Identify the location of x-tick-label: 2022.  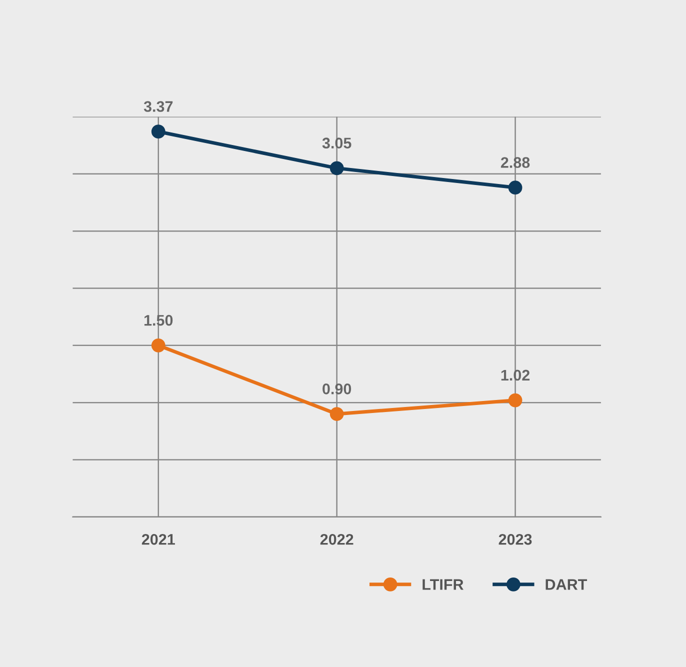
(337, 539).